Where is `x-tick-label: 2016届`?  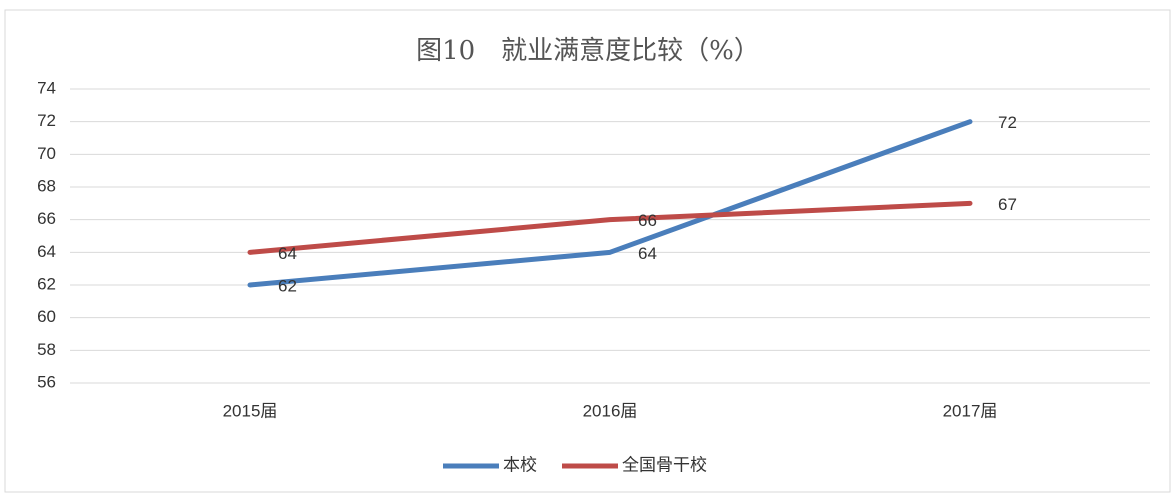 x-tick-label: 2016届 is located at coordinates (610, 410).